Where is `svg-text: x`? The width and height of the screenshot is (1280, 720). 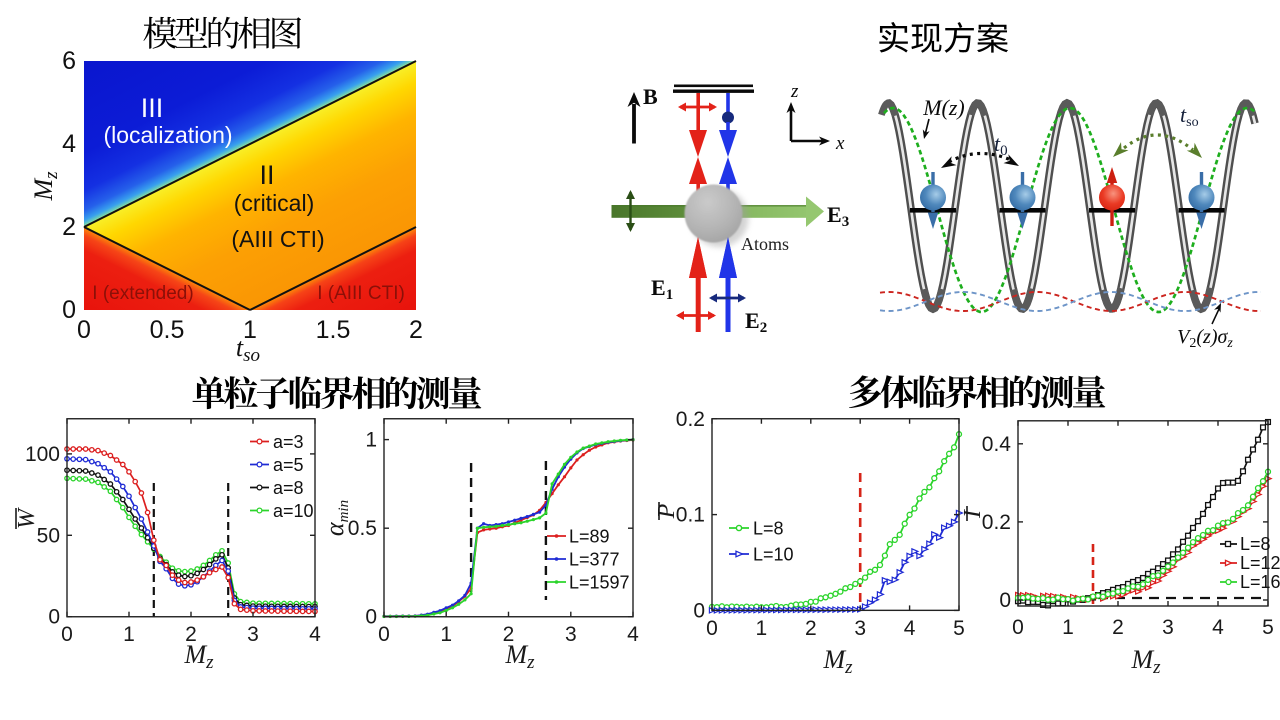 svg-text: x is located at coordinates (840, 143).